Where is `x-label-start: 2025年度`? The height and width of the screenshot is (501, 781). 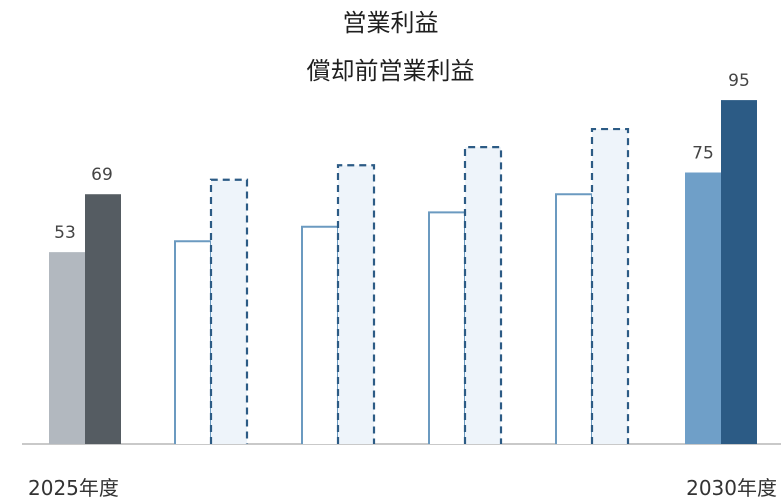 x-label-start: 2025年度 is located at coordinates (73, 488).